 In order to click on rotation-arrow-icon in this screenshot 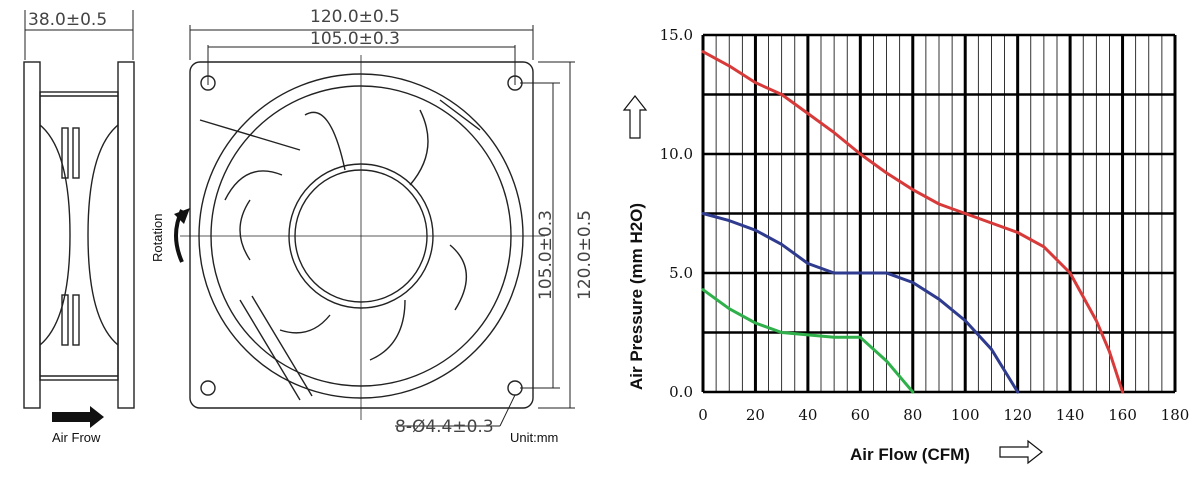, I will do `click(182, 235)`.